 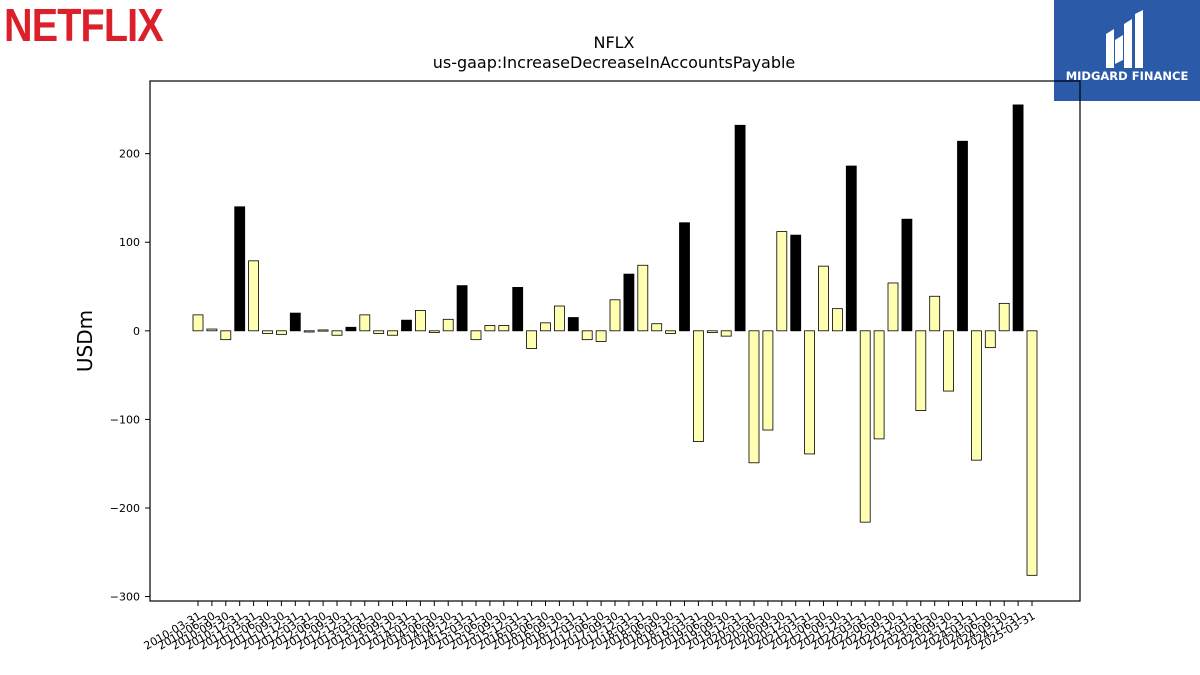 What do you see at coordinates (125, 597) in the screenshot?
I see `y-tick-label: −300` at bounding box center [125, 597].